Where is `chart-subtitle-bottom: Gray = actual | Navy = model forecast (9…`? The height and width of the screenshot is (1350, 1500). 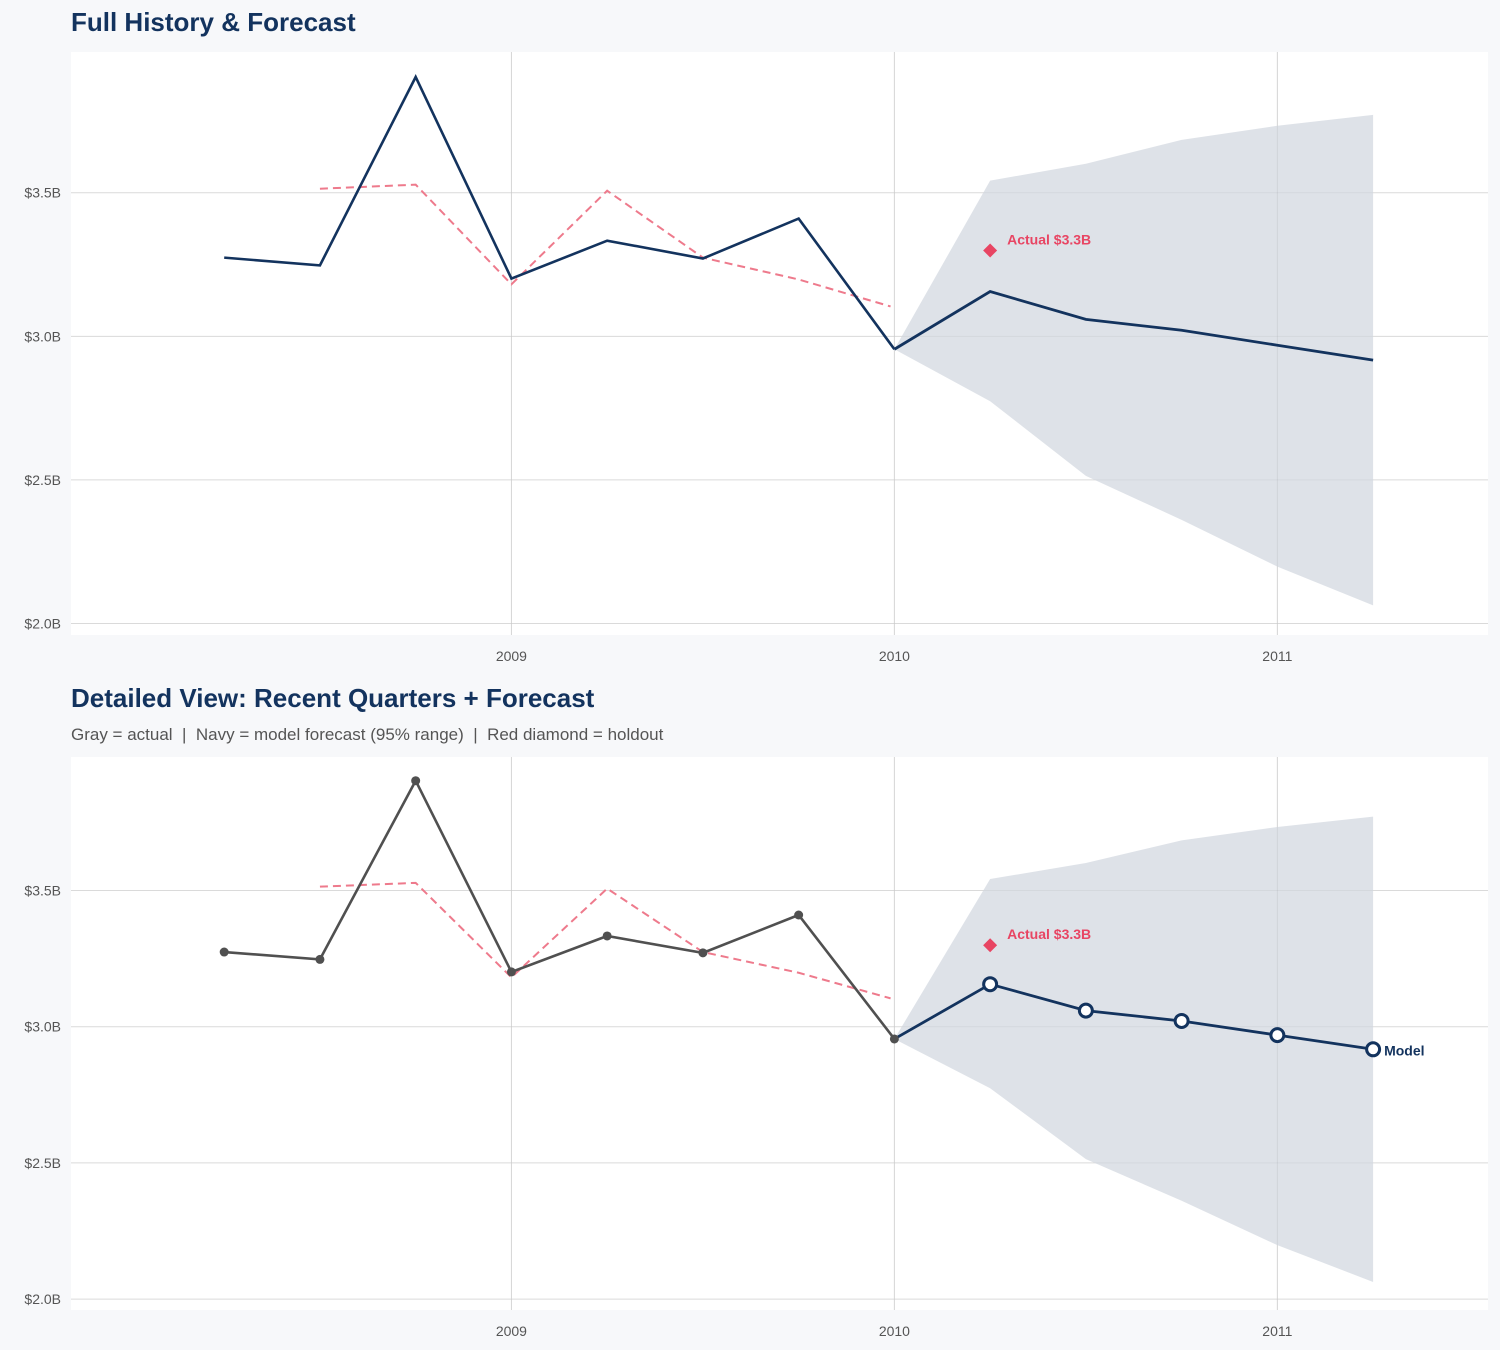 chart-subtitle-bottom: Gray = actual | Navy = model forecast (9… is located at coordinates (367, 734).